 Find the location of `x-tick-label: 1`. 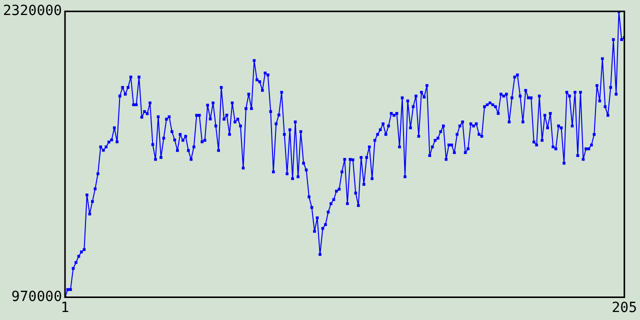

x-tick-label: 1 is located at coordinates (65, 308).